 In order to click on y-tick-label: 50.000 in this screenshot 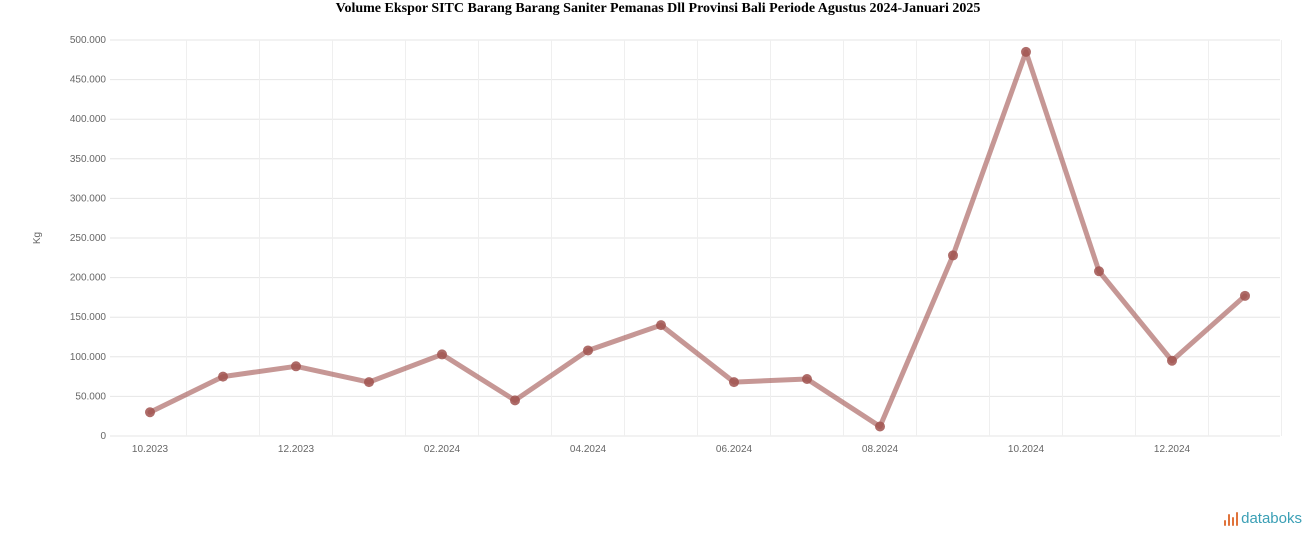, I will do `click(90, 396)`.